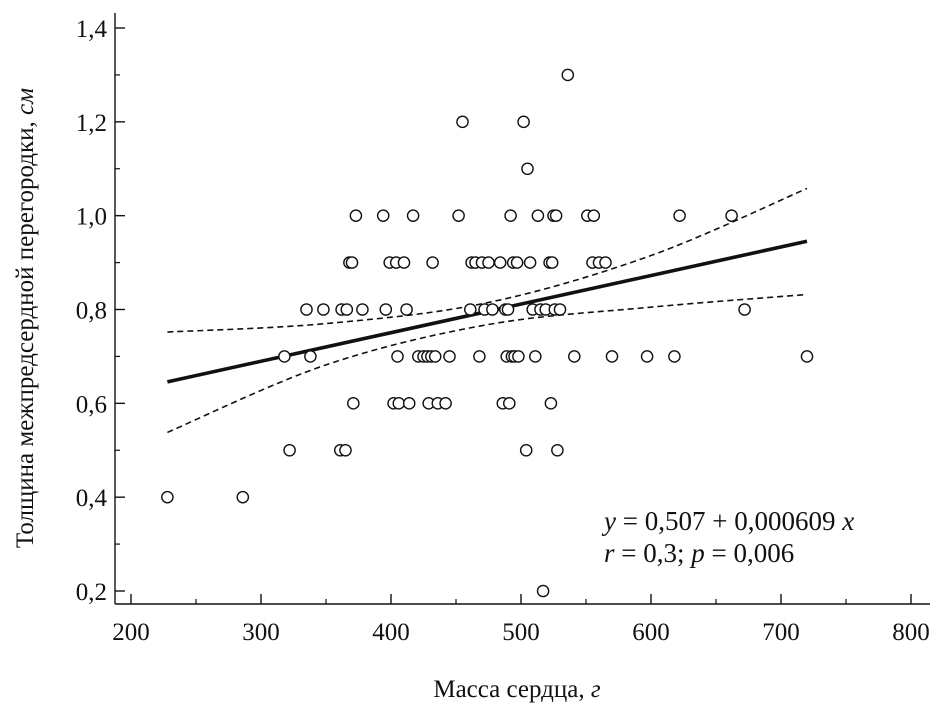 The height and width of the screenshot is (707, 952). What do you see at coordinates (651, 632) in the screenshot?
I see `x-tick-label: 600` at bounding box center [651, 632].